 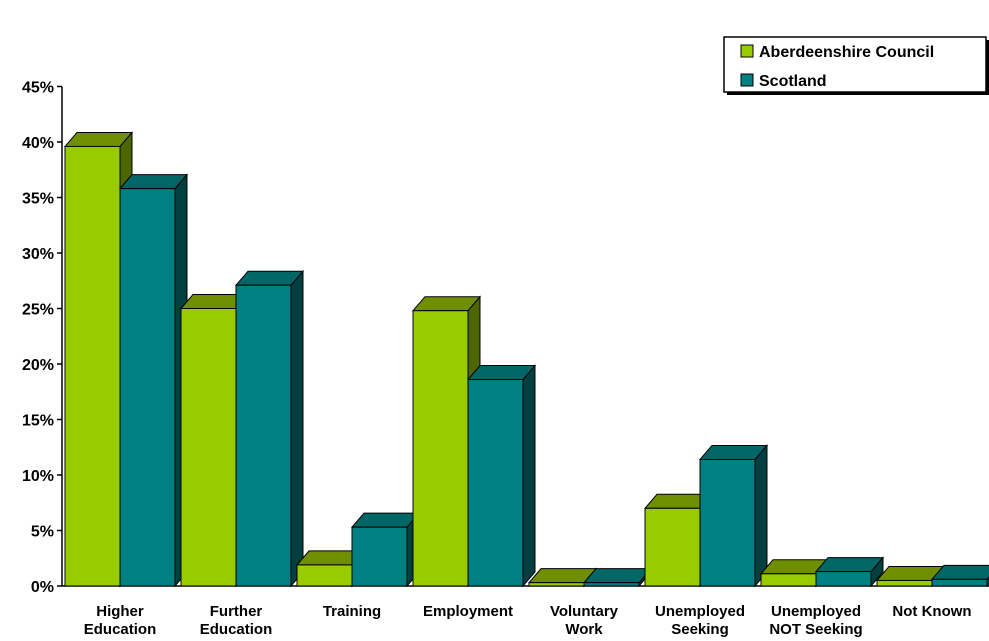 I want to click on x-tick-label: Further Education, so click(x=236, y=620).